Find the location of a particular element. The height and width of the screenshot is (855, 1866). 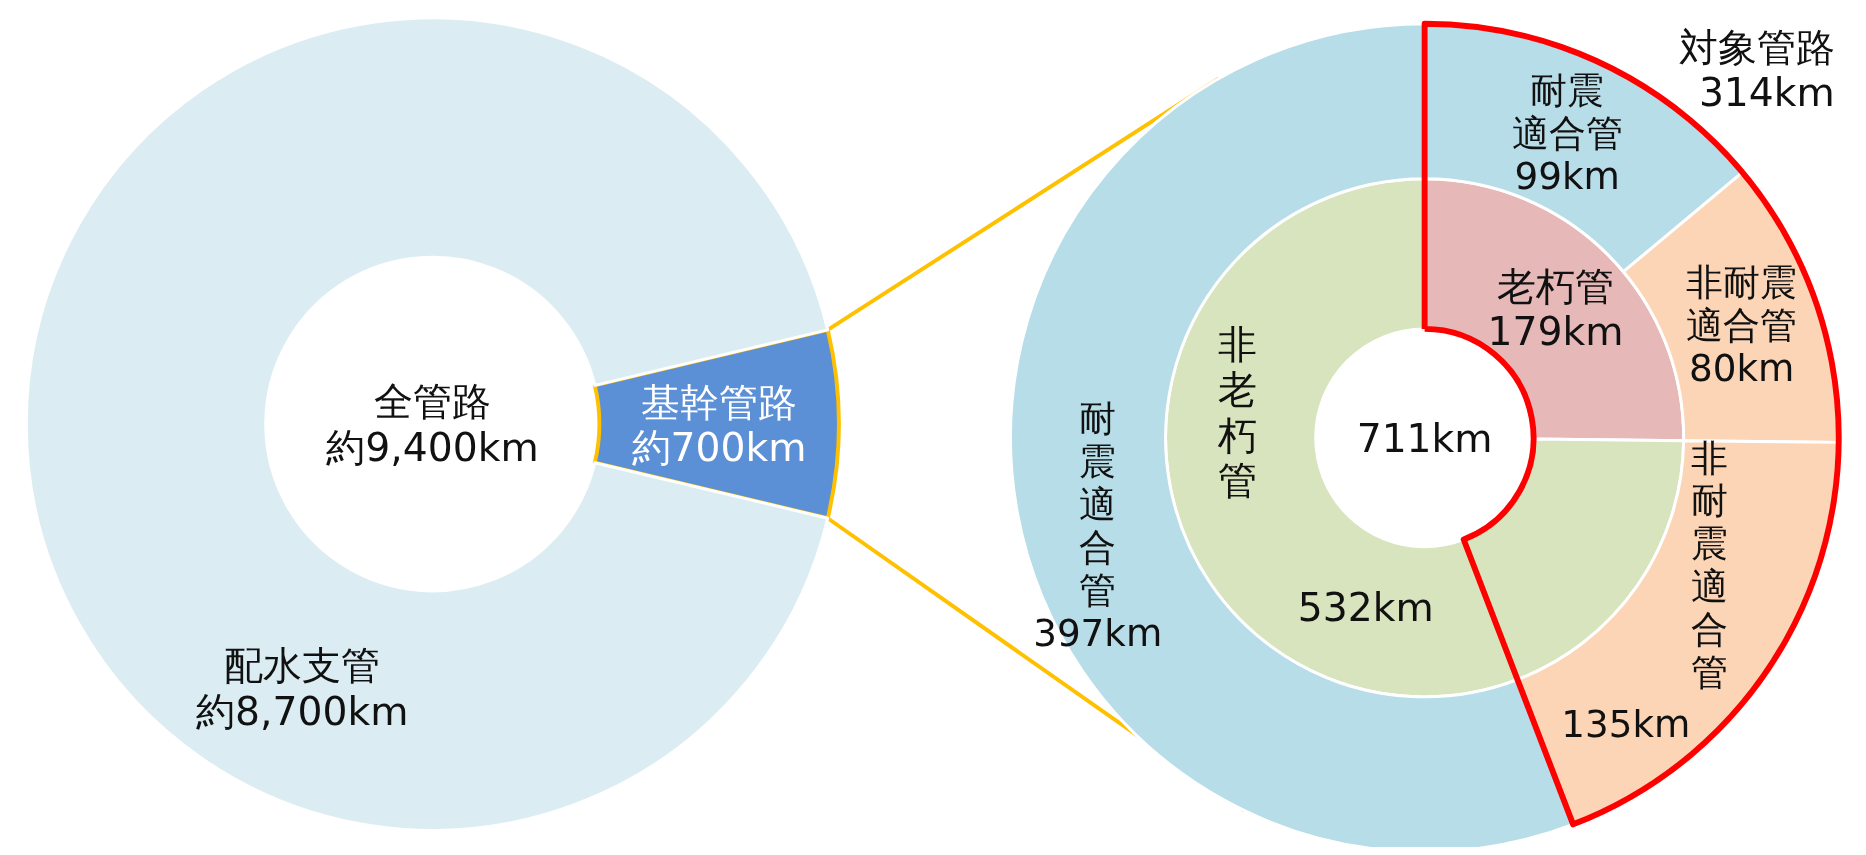

slice-label: 配水支管 is located at coordinates (302, 665).